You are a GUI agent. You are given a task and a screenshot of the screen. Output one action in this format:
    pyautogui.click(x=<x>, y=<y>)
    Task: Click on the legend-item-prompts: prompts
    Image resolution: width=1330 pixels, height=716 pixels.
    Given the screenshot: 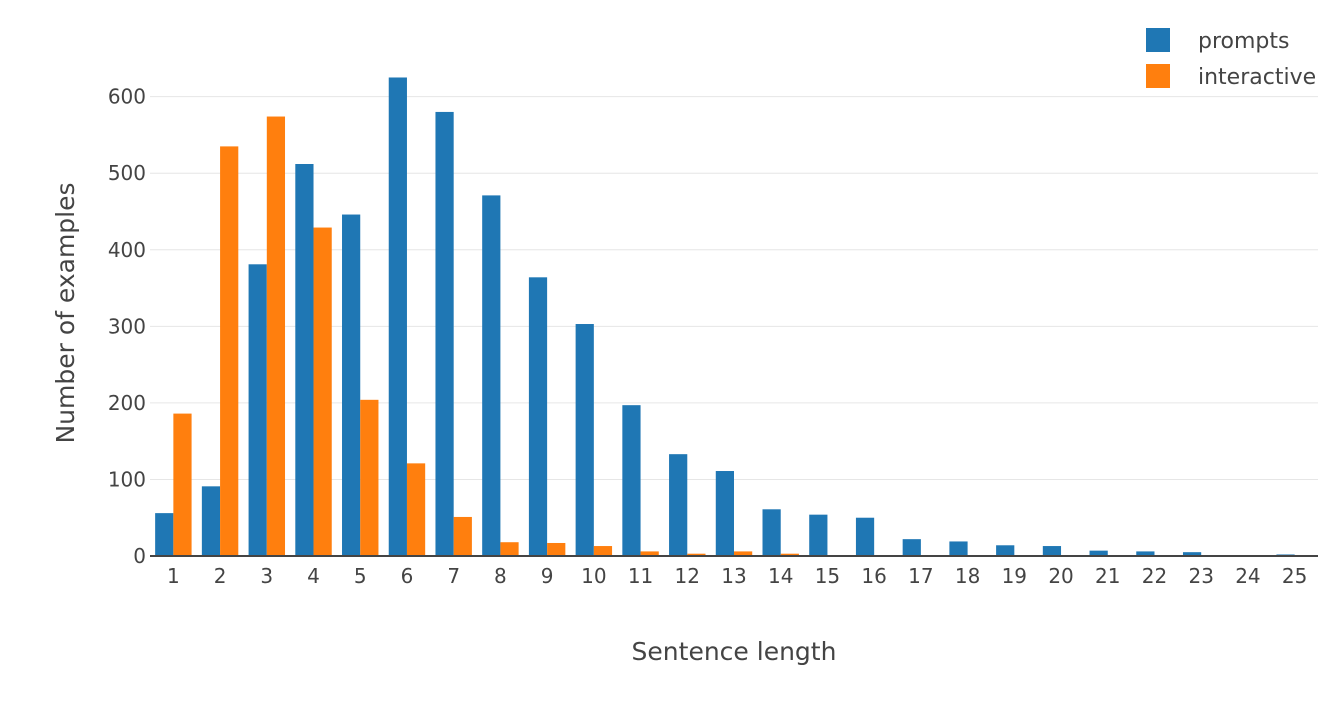 What is the action you would take?
    pyautogui.click(x=1217, y=41)
    